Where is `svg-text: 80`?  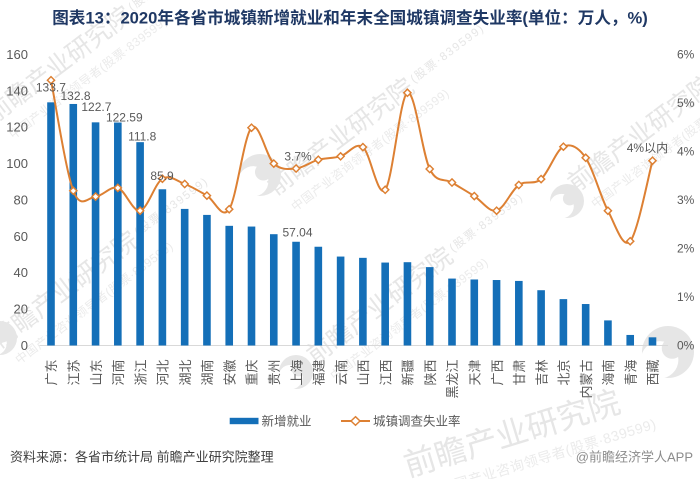 svg-text: 80 is located at coordinates (21, 199).